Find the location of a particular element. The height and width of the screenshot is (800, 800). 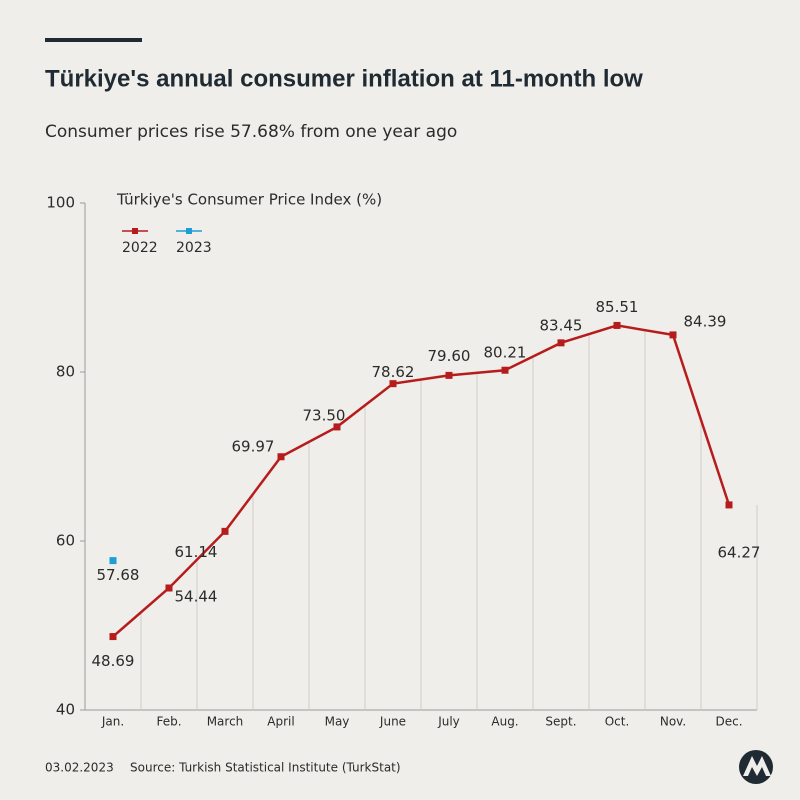

x-tick-label: March is located at coordinates (225, 722).